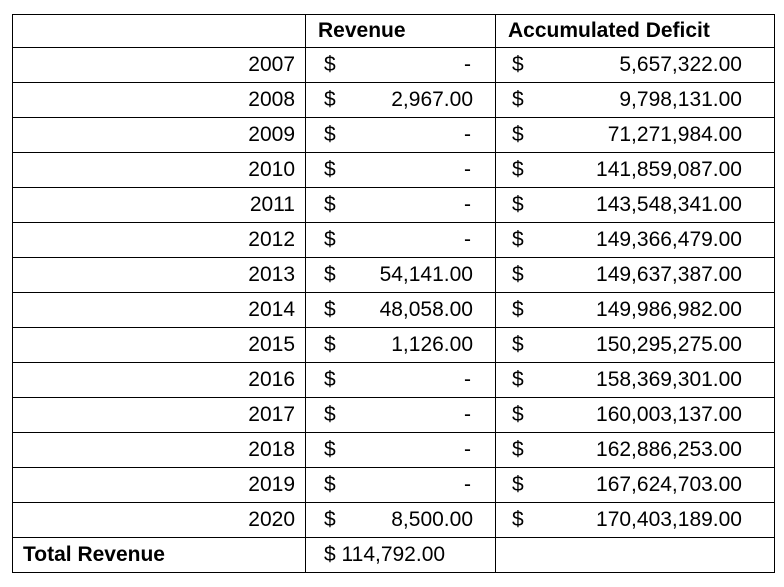 This screenshot has width=784, height=587. Describe the element at coordinates (669, 414) in the screenshot. I see `deficit-amount: 160,003,137.00` at that location.